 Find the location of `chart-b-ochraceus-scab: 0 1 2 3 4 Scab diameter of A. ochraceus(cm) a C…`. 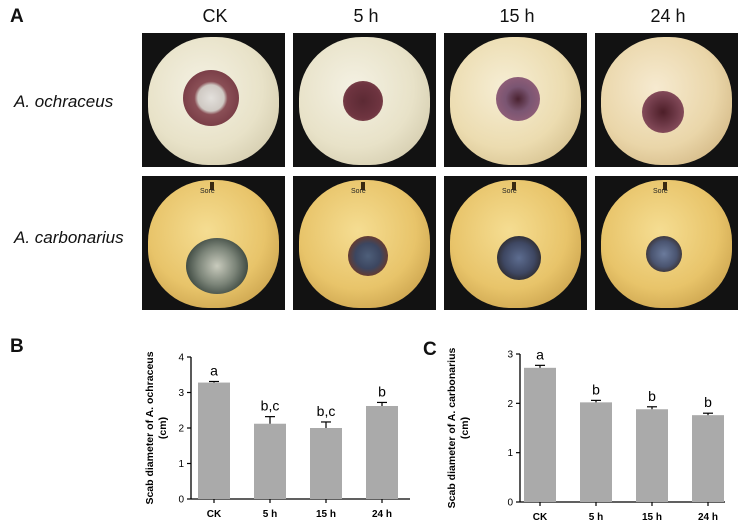

chart-b-ochraceus-scab: 0 1 2 3 4 Scab diameter of A. ochraceus(cm) a C… is located at coordinates (277, 435).